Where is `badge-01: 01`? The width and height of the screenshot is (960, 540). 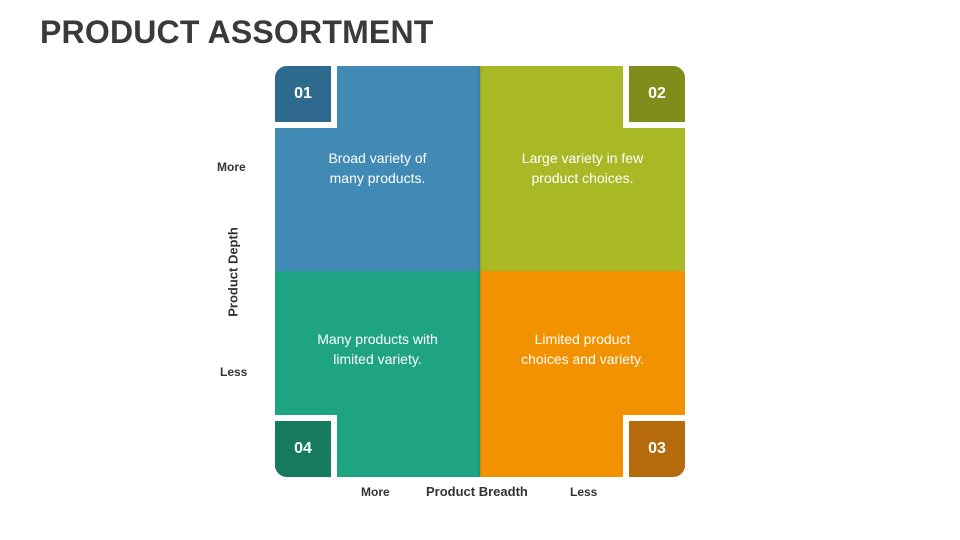
badge-01: 01 is located at coordinates (303, 94).